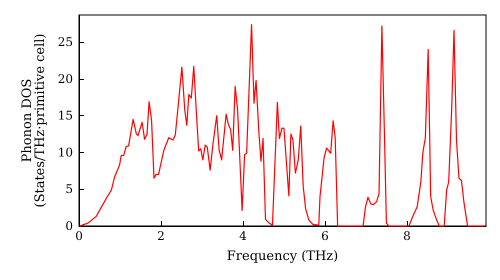 This screenshot has width=500, height=280. Describe the element at coordinates (65, 42) in the screenshot. I see `y-tick-label: 25` at that location.